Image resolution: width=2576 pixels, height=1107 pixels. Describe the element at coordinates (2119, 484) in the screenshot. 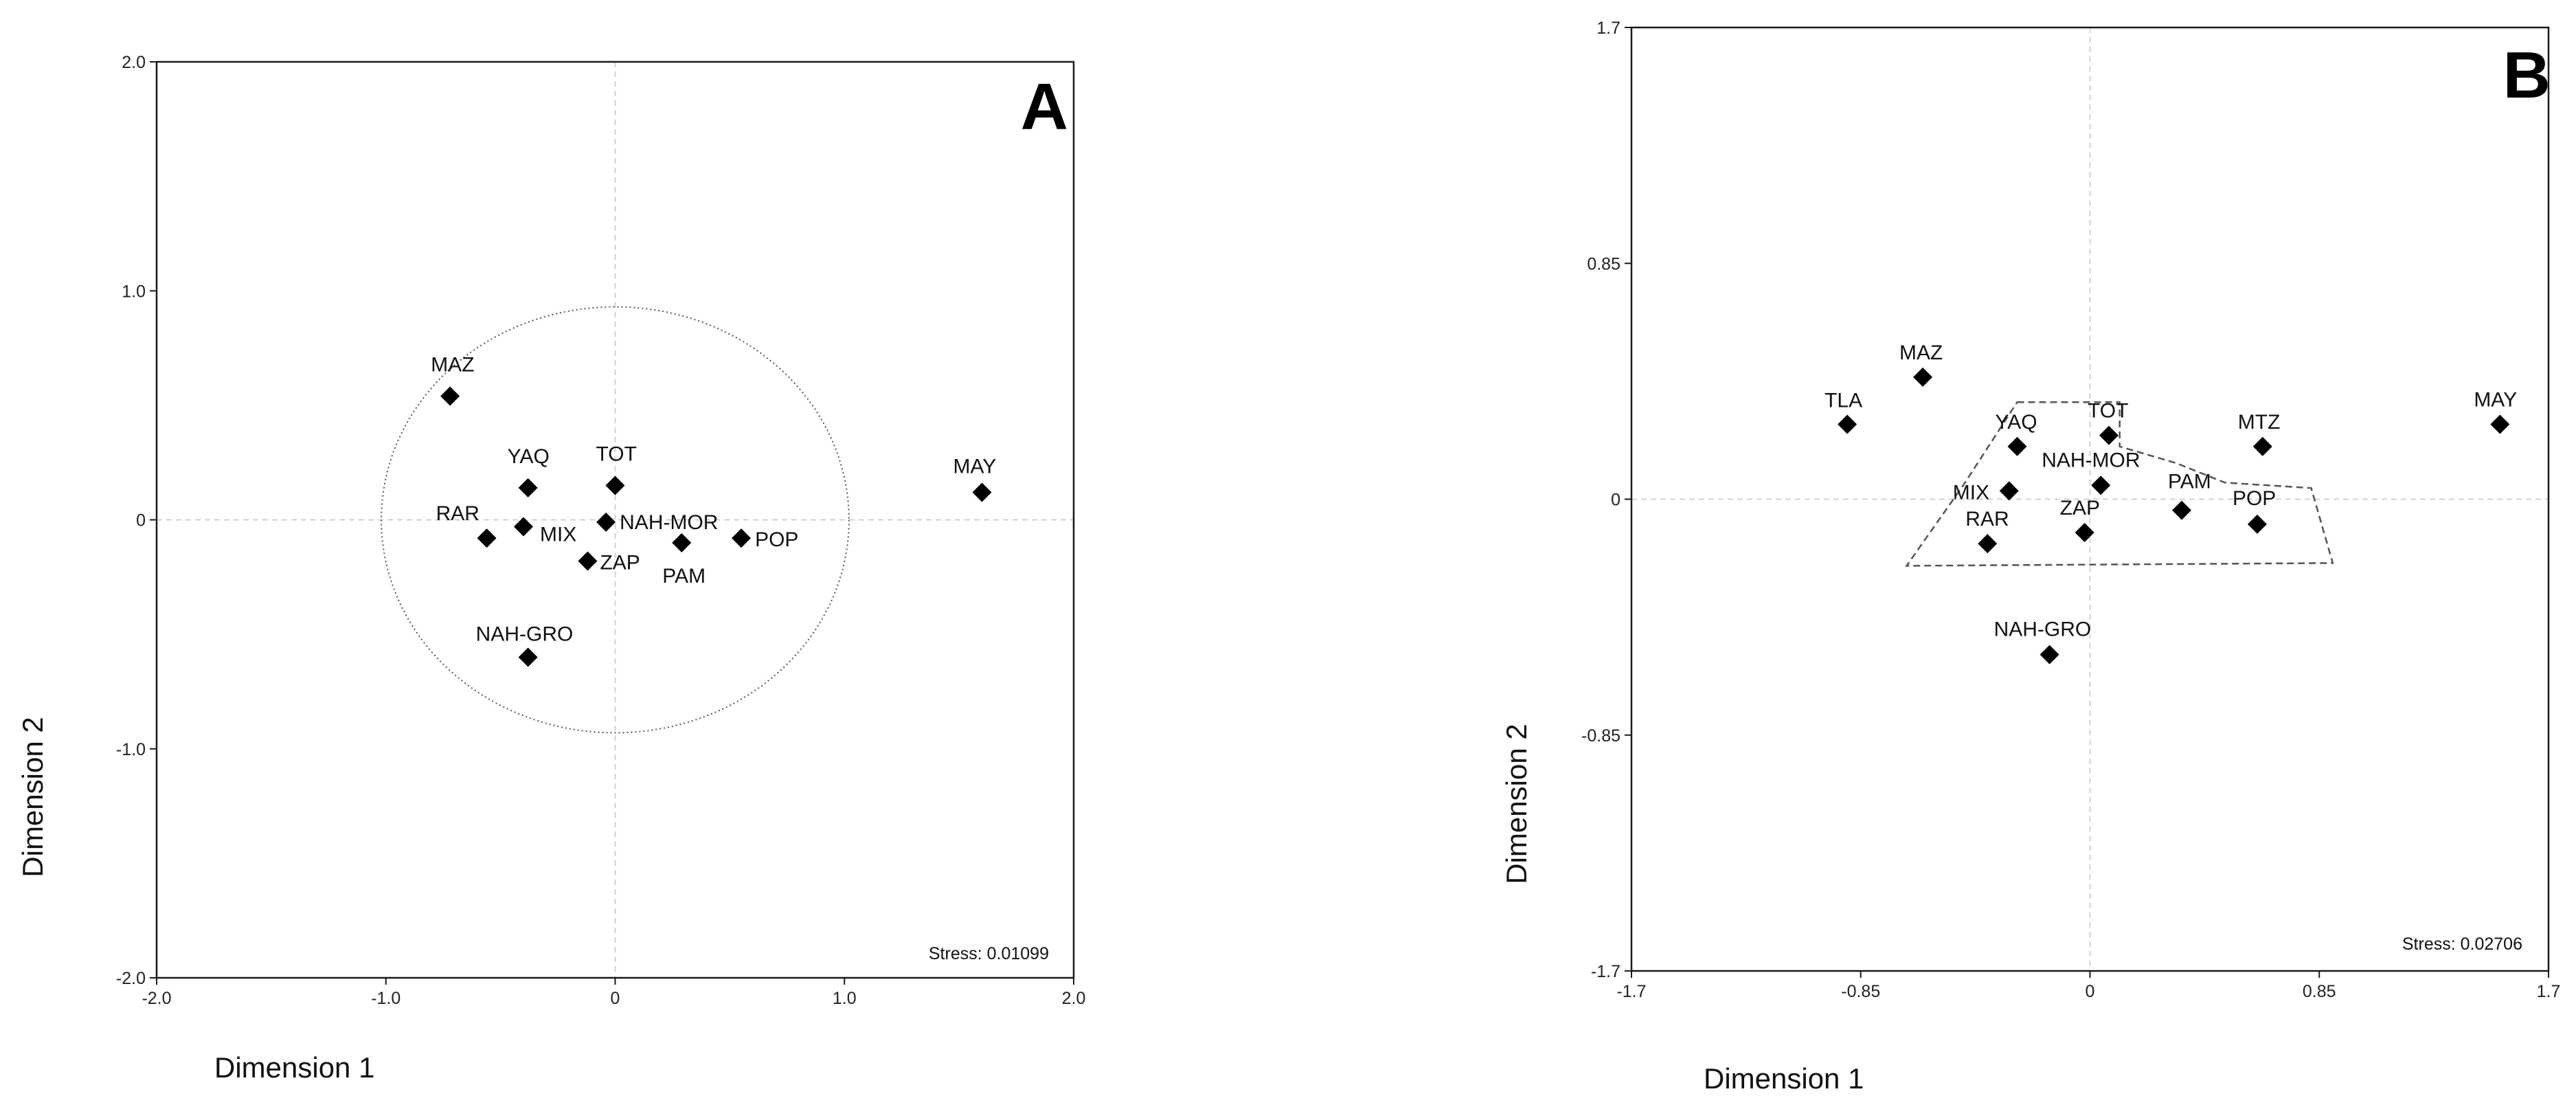

I see `cluster-outline` at that location.